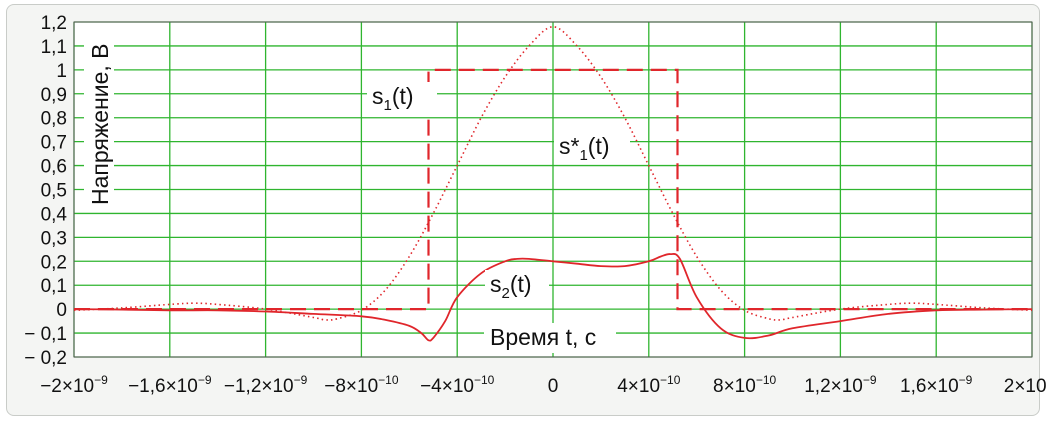 Image resolution: width=1046 pixels, height=421 pixels. Describe the element at coordinates (54, 47) in the screenshot. I see `y-tick-label: 1,1` at that location.